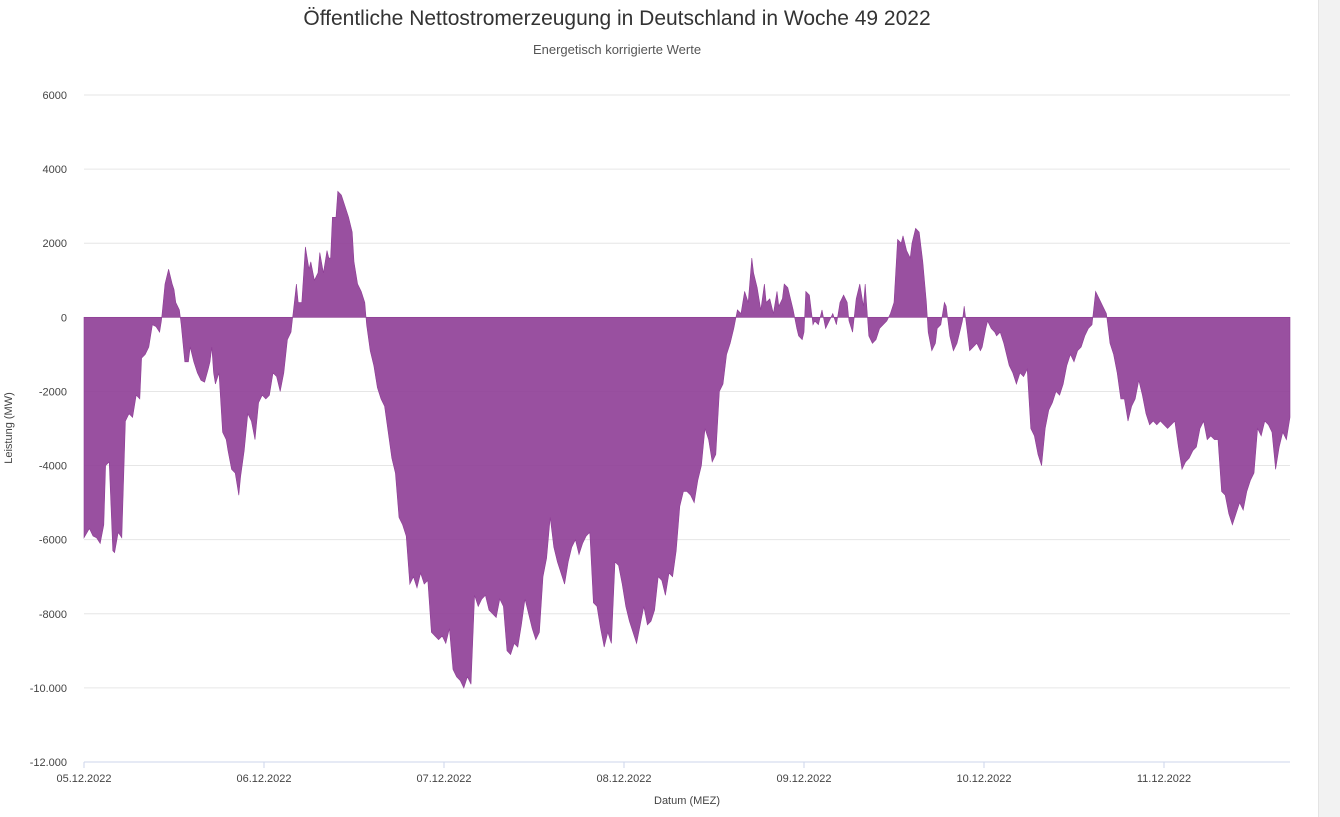  I want to click on x-tick-label: 05.12.2022, so click(83, 779).